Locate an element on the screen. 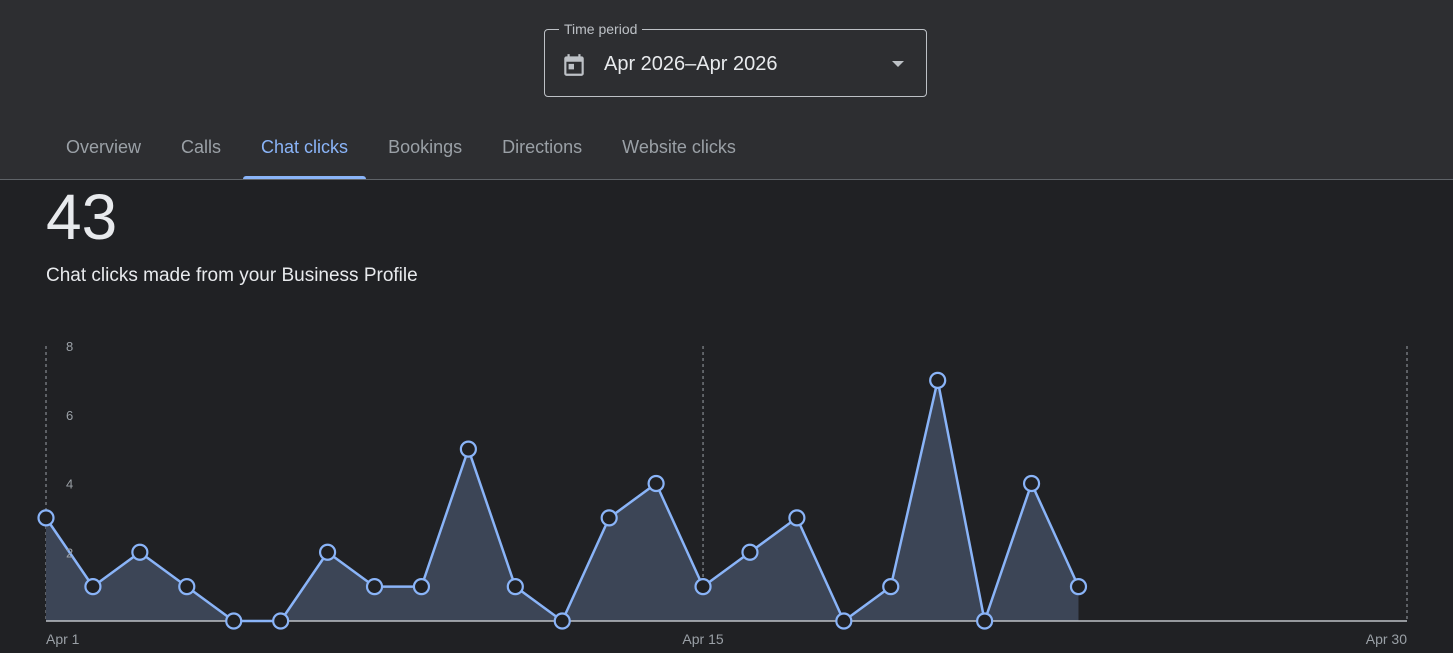  tab-directions: Directions is located at coordinates (542, 147).